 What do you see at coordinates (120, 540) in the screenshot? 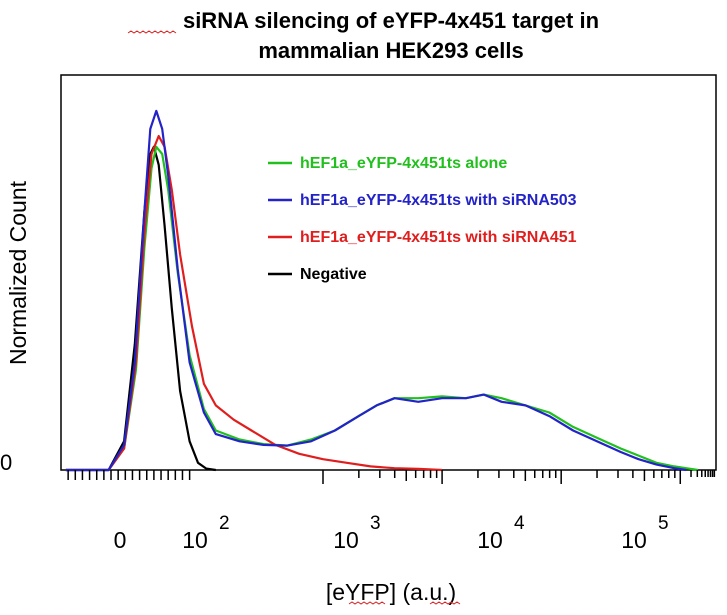
I see `x-tick-label: 0` at bounding box center [120, 540].